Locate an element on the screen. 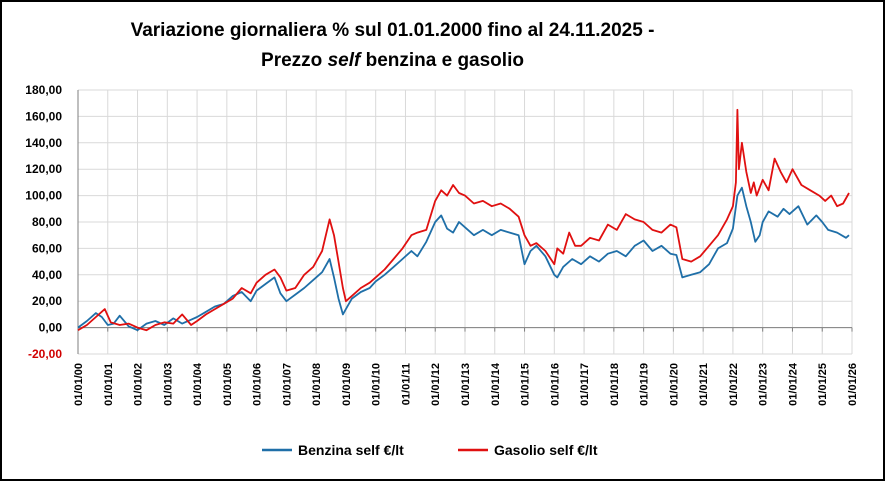  legend-label: Gasolio self €/lt is located at coordinates (546, 450).